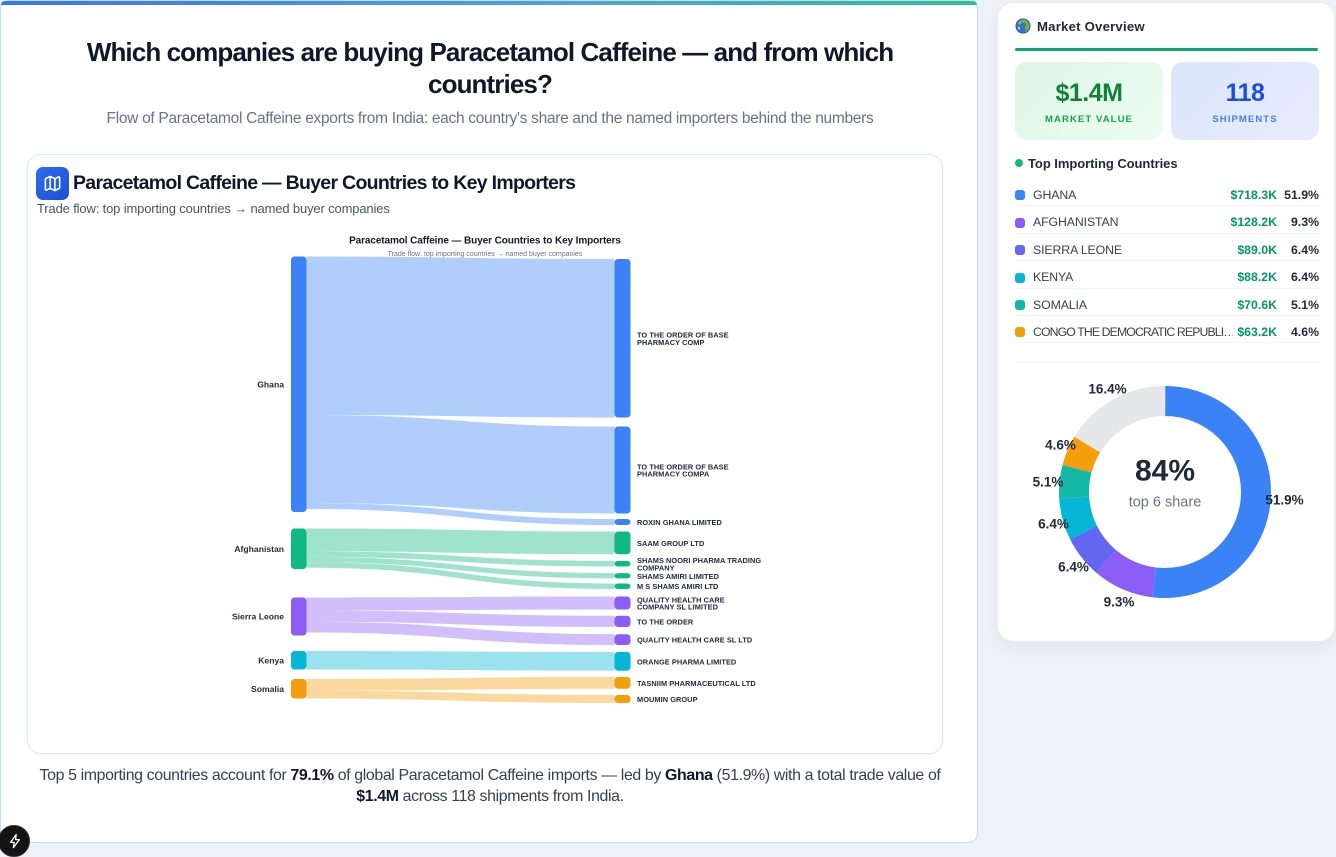 The width and height of the screenshot is (1336, 857). Describe the element at coordinates (1119, 601) in the screenshot. I see `svg-text: 9.3%` at that location.